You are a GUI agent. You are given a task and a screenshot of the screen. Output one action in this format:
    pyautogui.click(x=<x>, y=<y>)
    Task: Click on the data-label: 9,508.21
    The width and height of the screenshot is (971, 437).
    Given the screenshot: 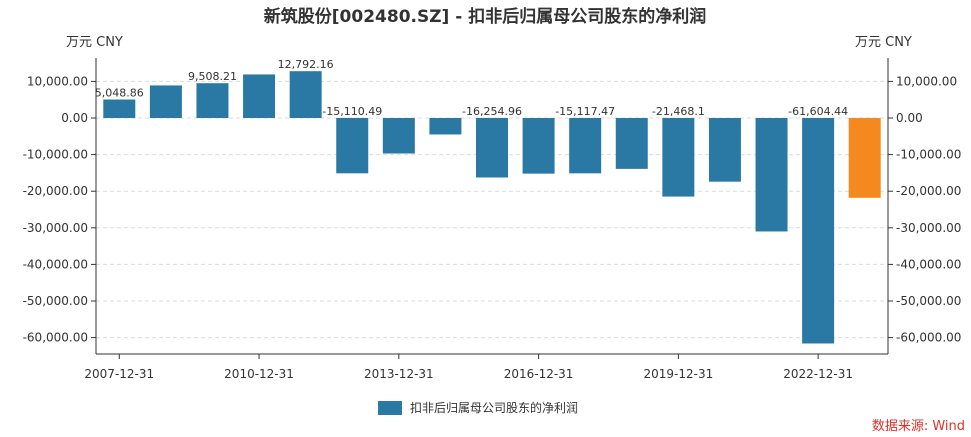 What is the action you would take?
    pyautogui.click(x=212, y=76)
    